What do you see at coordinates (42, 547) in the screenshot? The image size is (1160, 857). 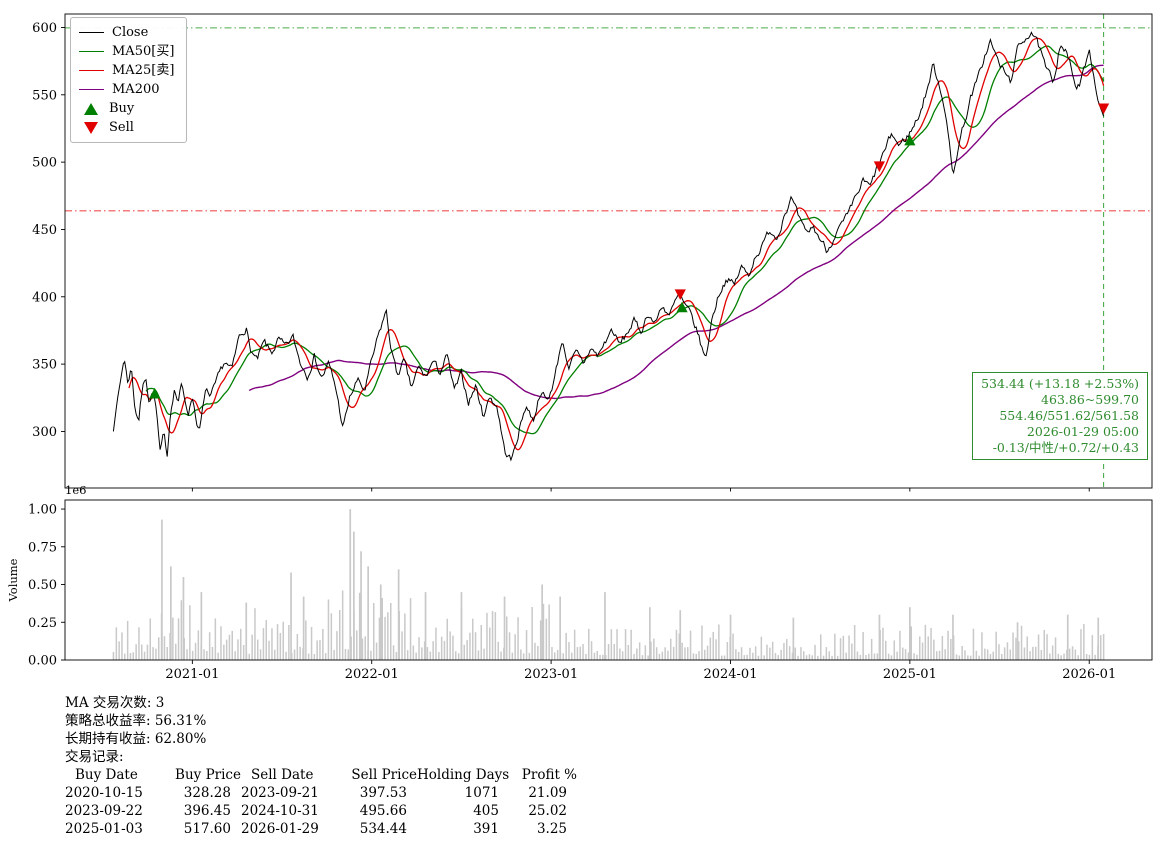 I see `tick-label: 0.75` at bounding box center [42, 547].